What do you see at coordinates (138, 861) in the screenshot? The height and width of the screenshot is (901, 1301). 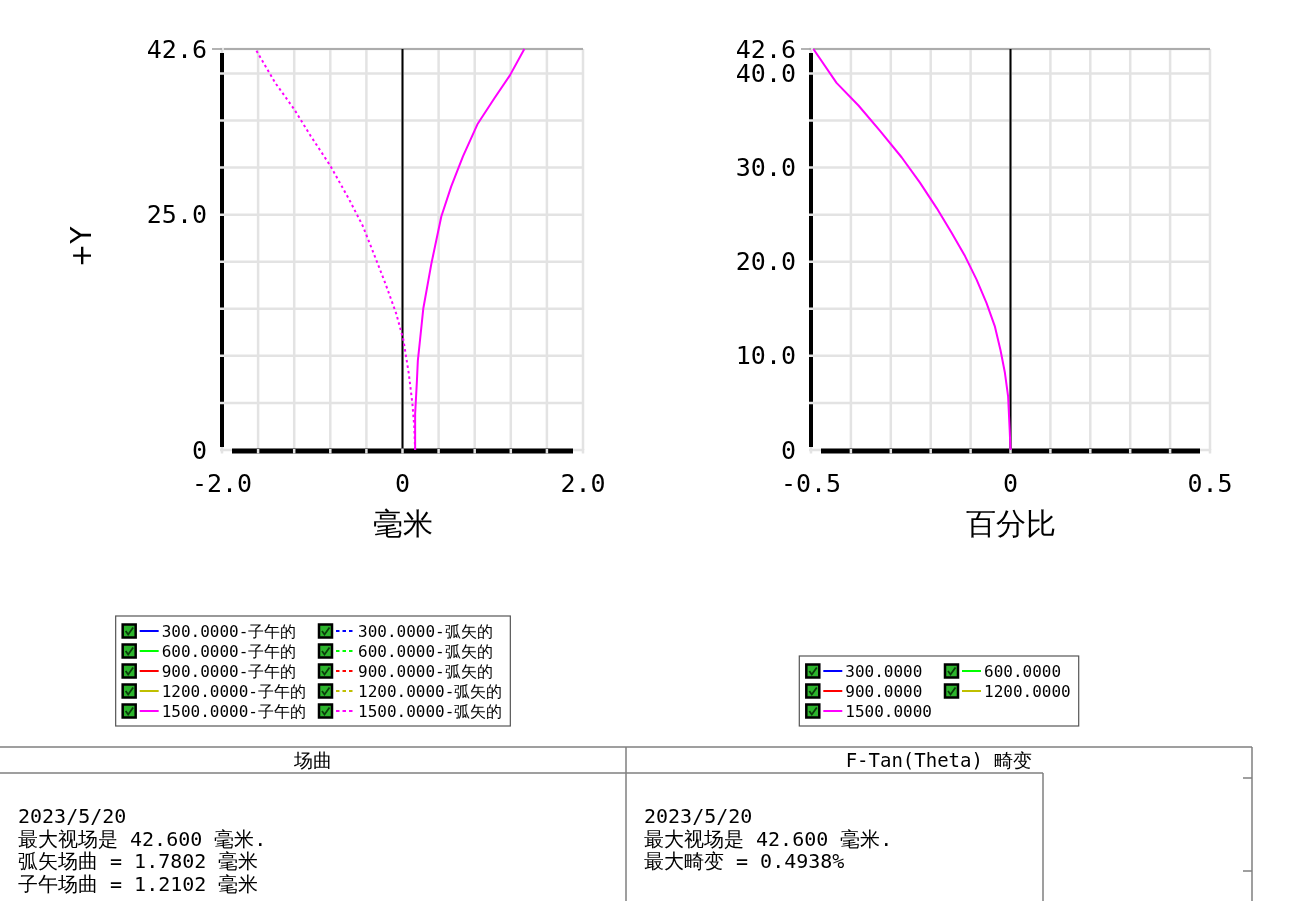 I see `annotation: 弧矢场曲 = 1.7802 毫米` at bounding box center [138, 861].